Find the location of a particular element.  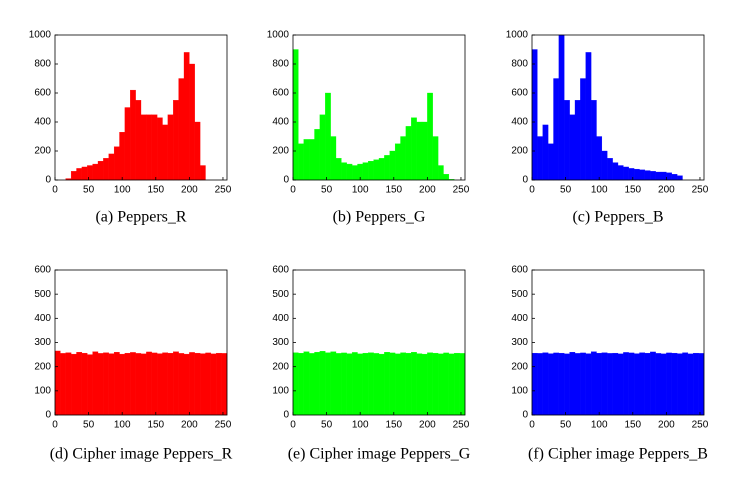

y-tick-label: 800 is located at coordinates (42, 64).